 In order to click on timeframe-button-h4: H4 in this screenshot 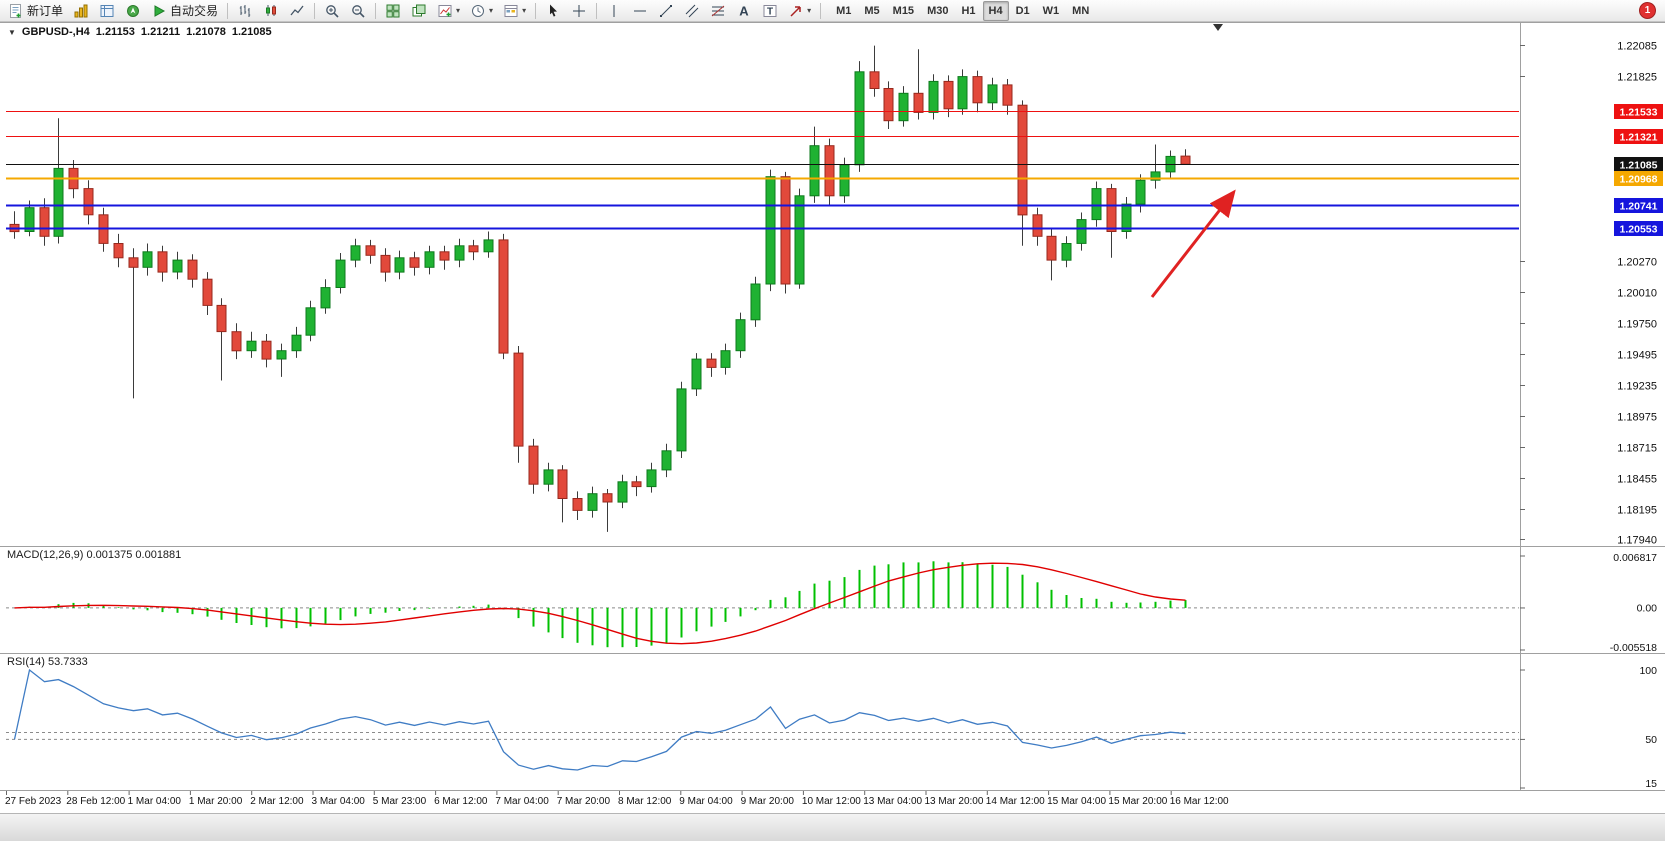, I will do `click(995, 10)`.